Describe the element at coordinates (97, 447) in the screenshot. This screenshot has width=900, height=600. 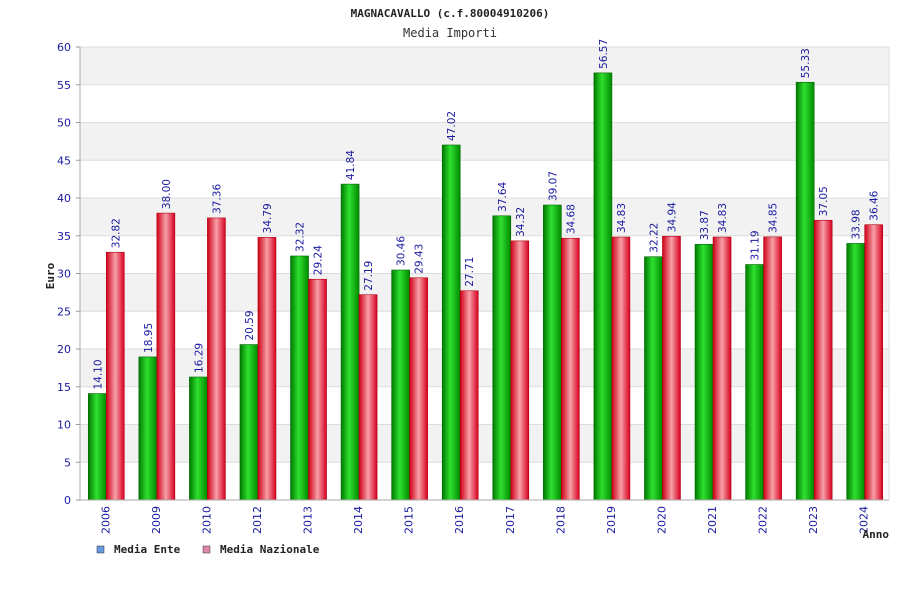
I see `bar-ente-2006` at that location.